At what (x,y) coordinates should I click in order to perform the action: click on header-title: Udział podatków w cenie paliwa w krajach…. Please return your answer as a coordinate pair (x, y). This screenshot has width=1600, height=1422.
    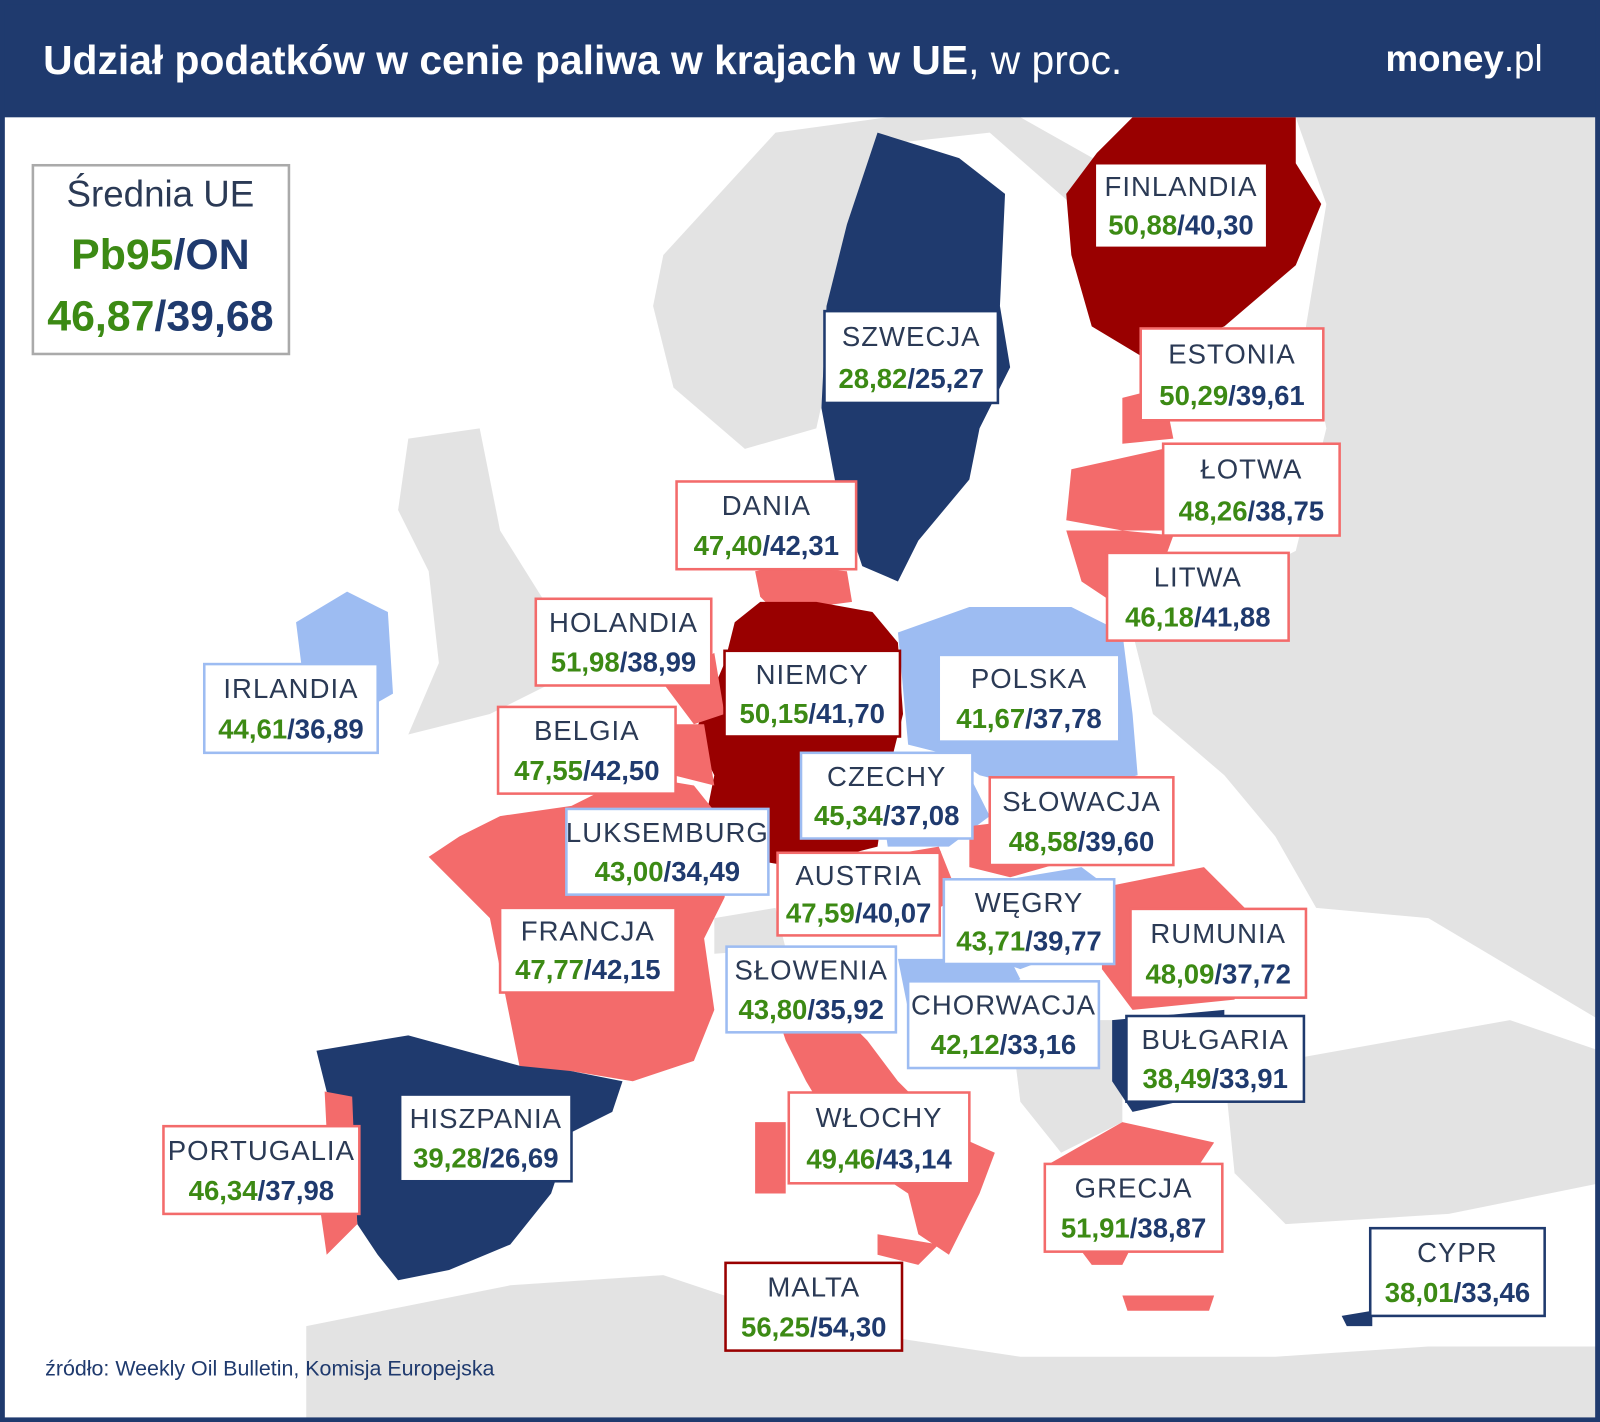
    Looking at the image, I should click on (582, 60).